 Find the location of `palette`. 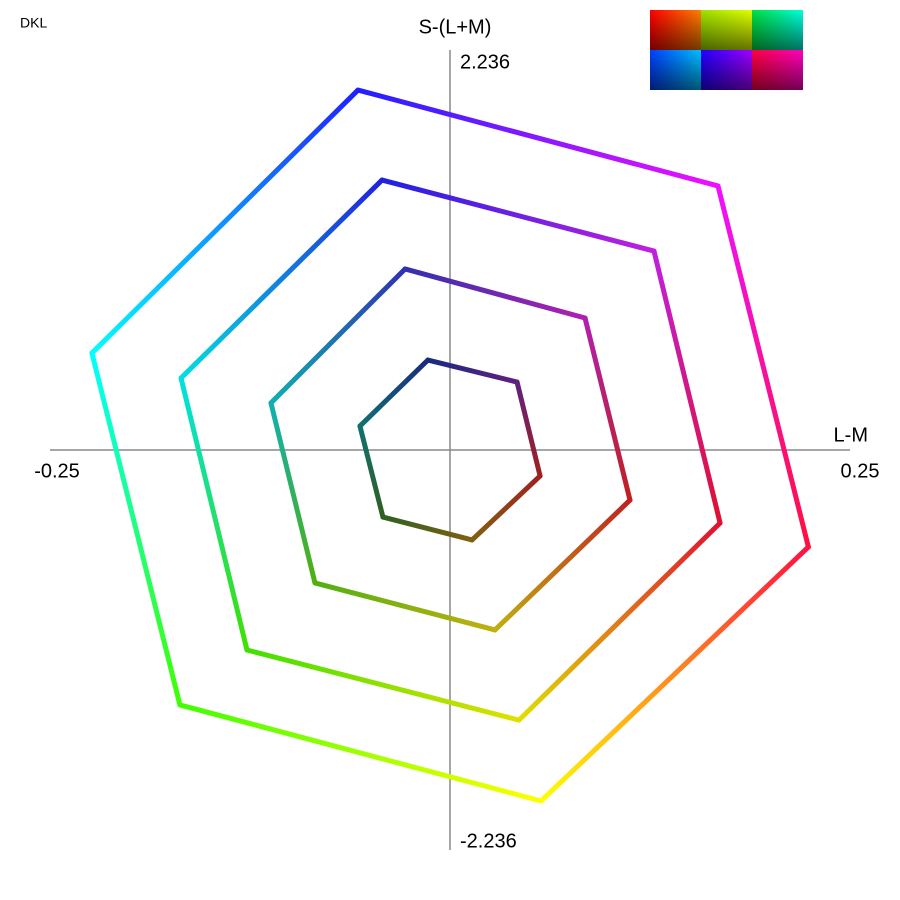

palette is located at coordinates (726, 50).